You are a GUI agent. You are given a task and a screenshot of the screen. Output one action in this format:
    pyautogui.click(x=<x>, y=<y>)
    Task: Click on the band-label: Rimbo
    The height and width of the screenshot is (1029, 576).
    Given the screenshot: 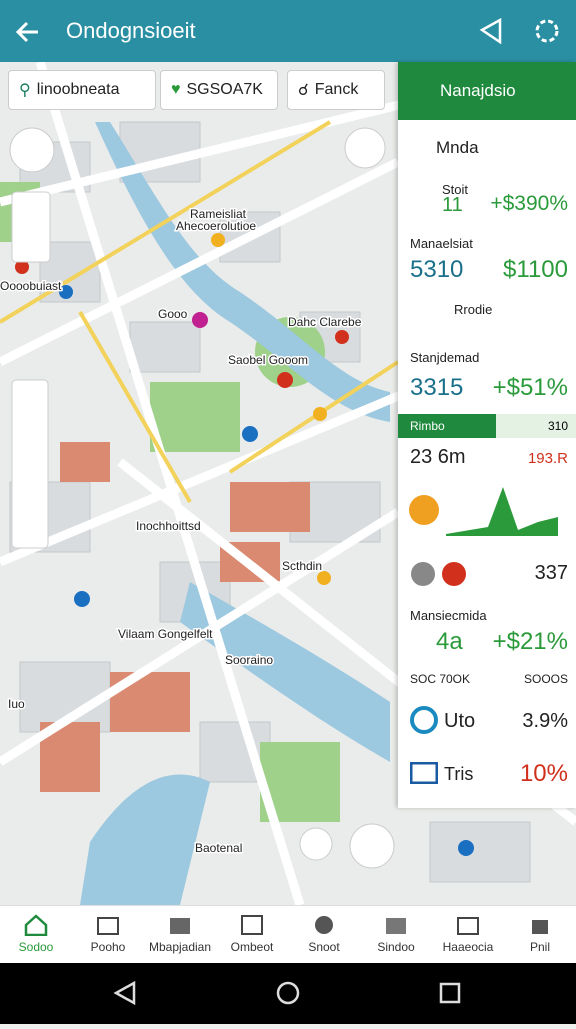 What is the action you would take?
    pyautogui.click(x=427, y=426)
    